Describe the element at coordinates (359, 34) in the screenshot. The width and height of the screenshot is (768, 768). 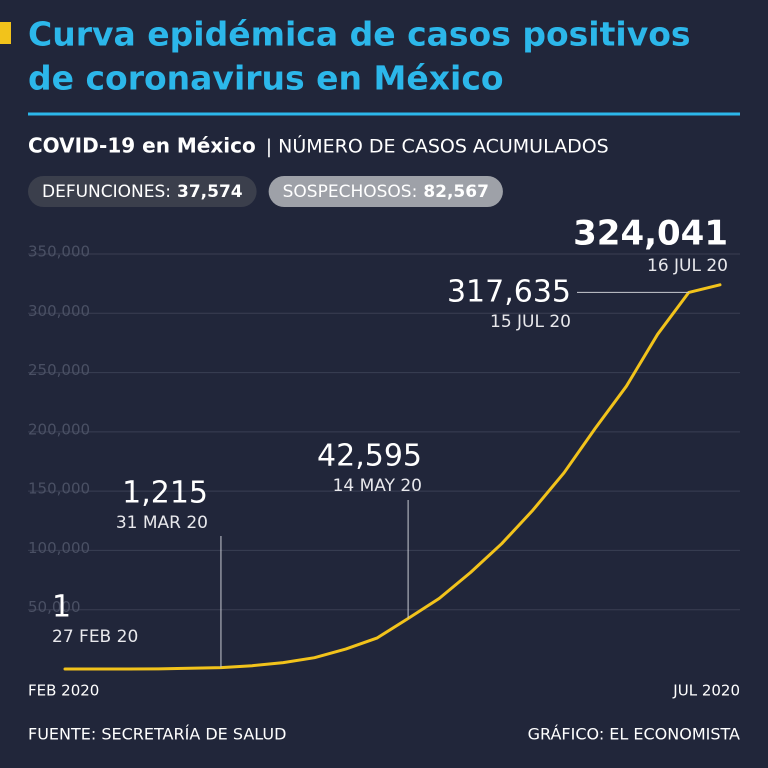
I see `chart-title: Curva epidémica de casos positivos` at that location.